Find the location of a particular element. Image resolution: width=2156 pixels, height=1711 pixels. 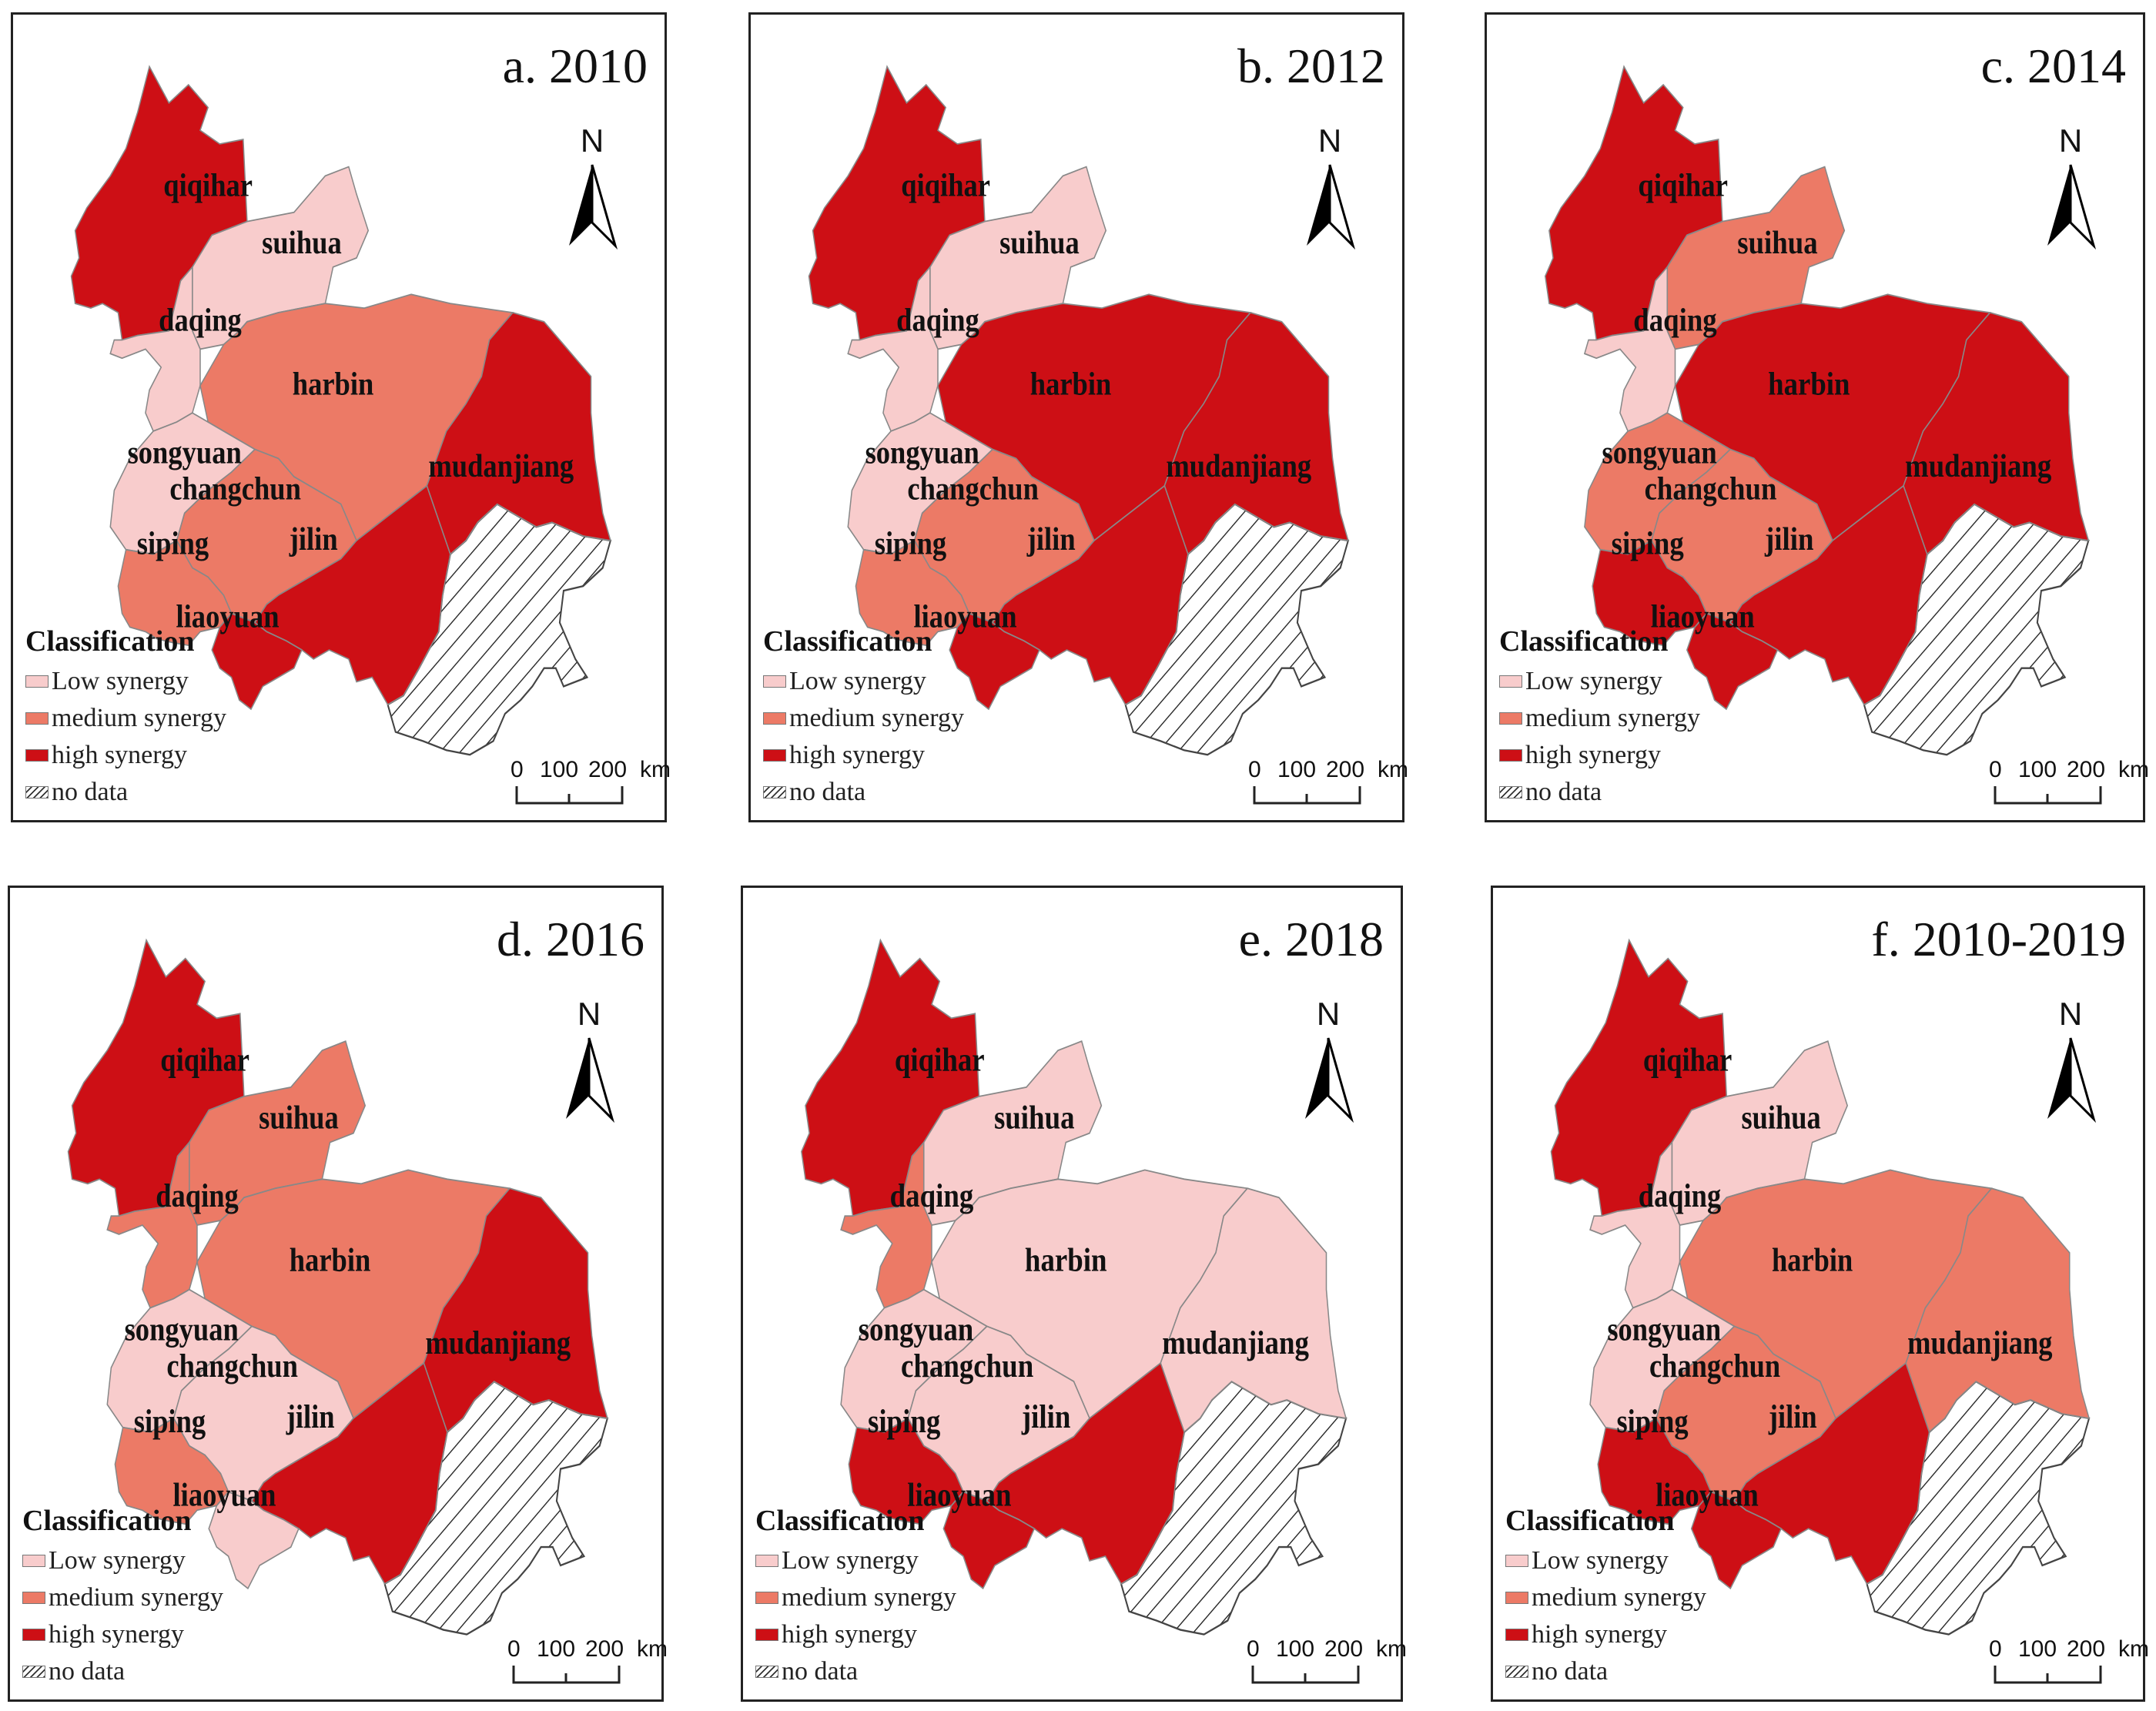

legend-item: high synergy is located at coordinates (856, 1634).